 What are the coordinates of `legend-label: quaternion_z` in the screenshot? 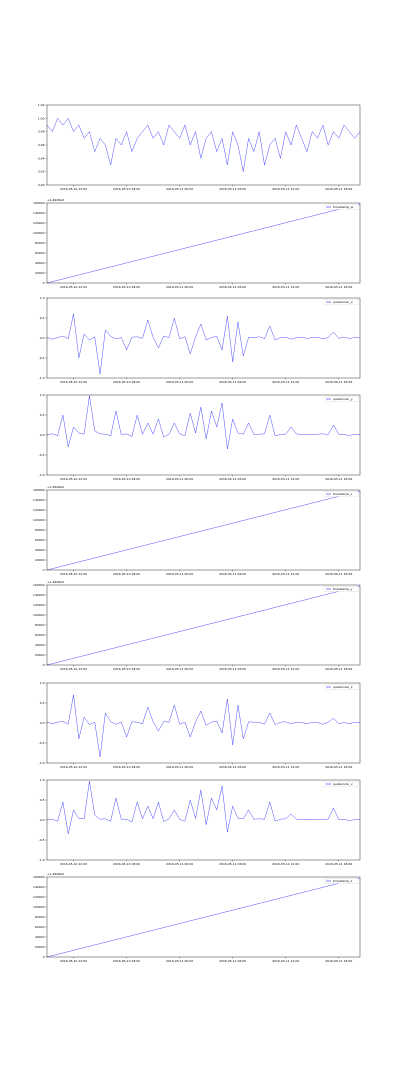 It's located at (343, 687).